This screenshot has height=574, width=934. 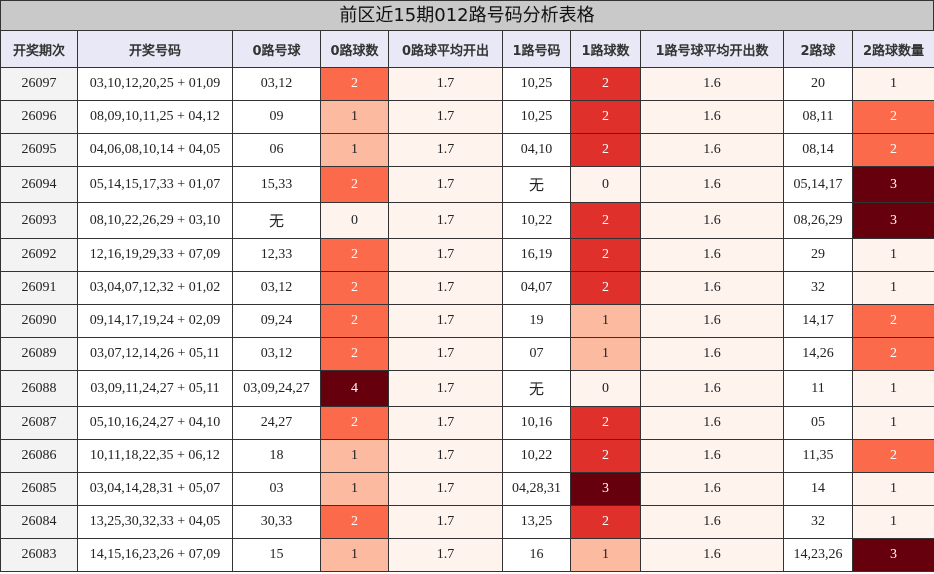 What do you see at coordinates (536, 522) in the screenshot?
I see `table-cell: 13,25` at bounding box center [536, 522].